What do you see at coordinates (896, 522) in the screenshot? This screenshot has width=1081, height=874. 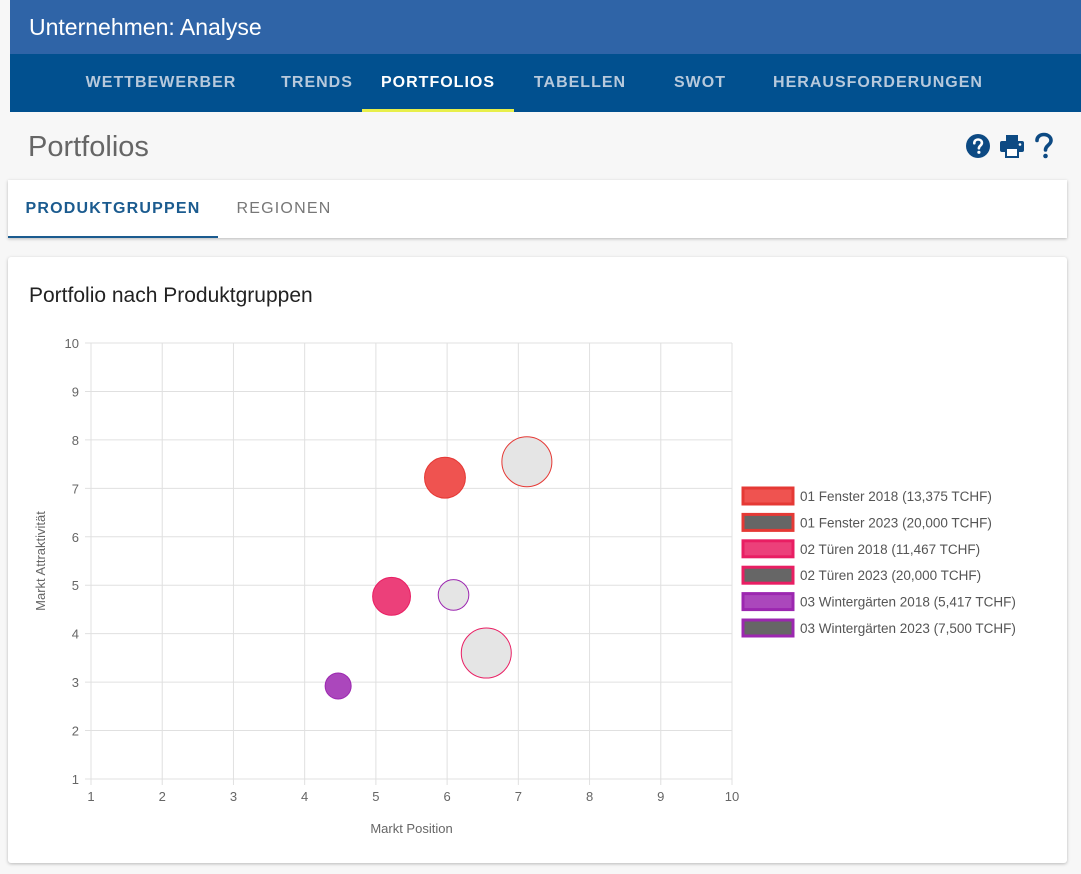 I see `legend-entry: 01 Fenster 2023 (20,000 TCHF)` at bounding box center [896, 522].